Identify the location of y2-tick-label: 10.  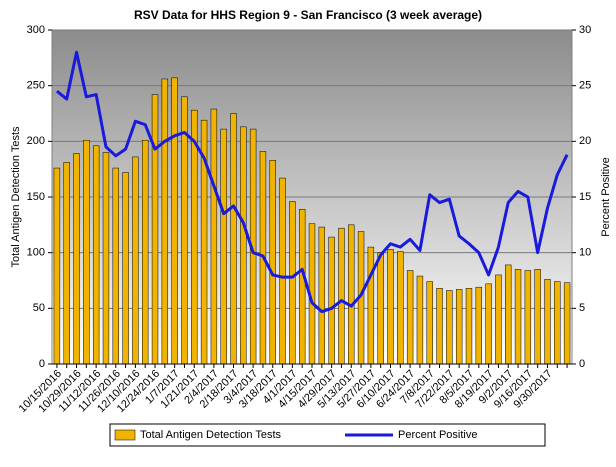
(585, 253).